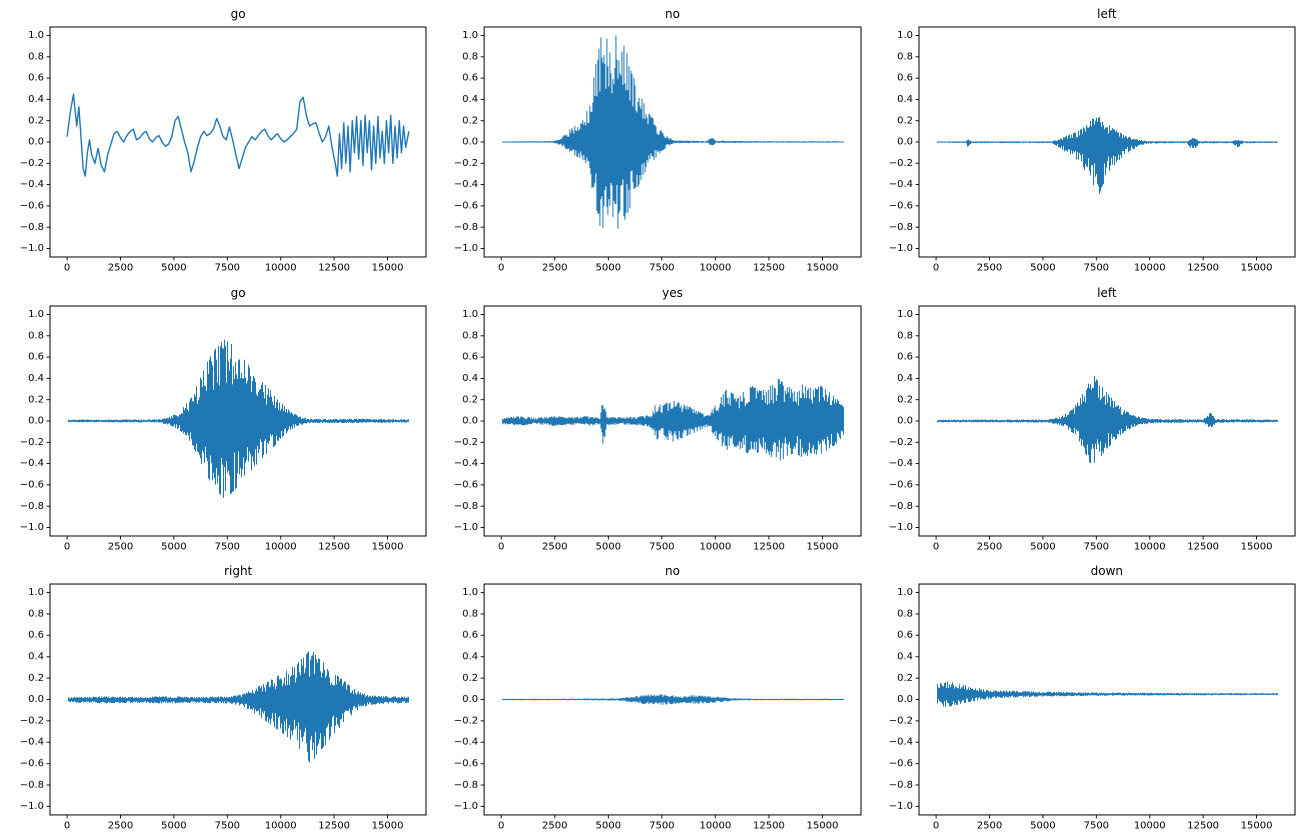 This screenshot has height=836, width=1303. What do you see at coordinates (238, 571) in the screenshot?
I see `plot-title: right` at bounding box center [238, 571].